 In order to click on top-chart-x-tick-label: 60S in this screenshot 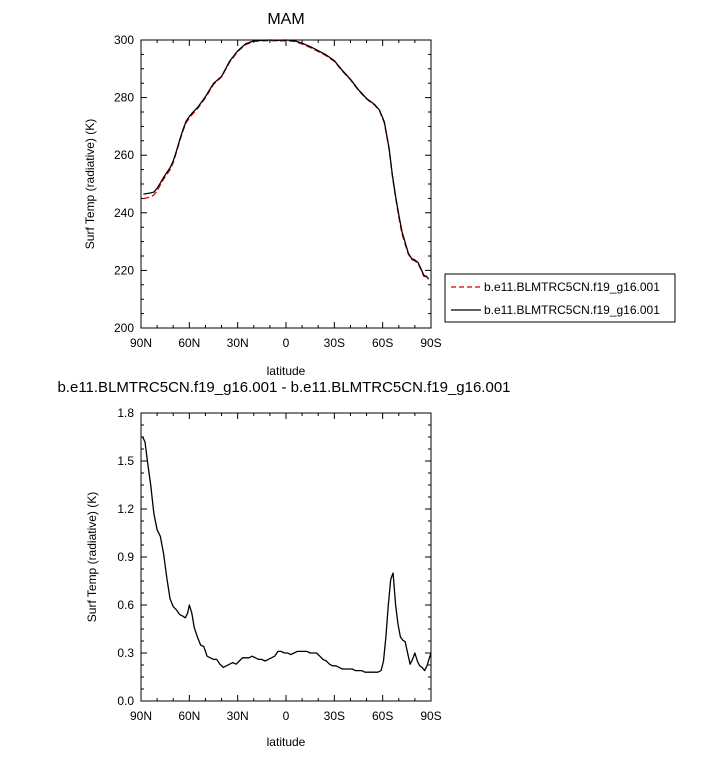, I will do `click(382, 343)`.